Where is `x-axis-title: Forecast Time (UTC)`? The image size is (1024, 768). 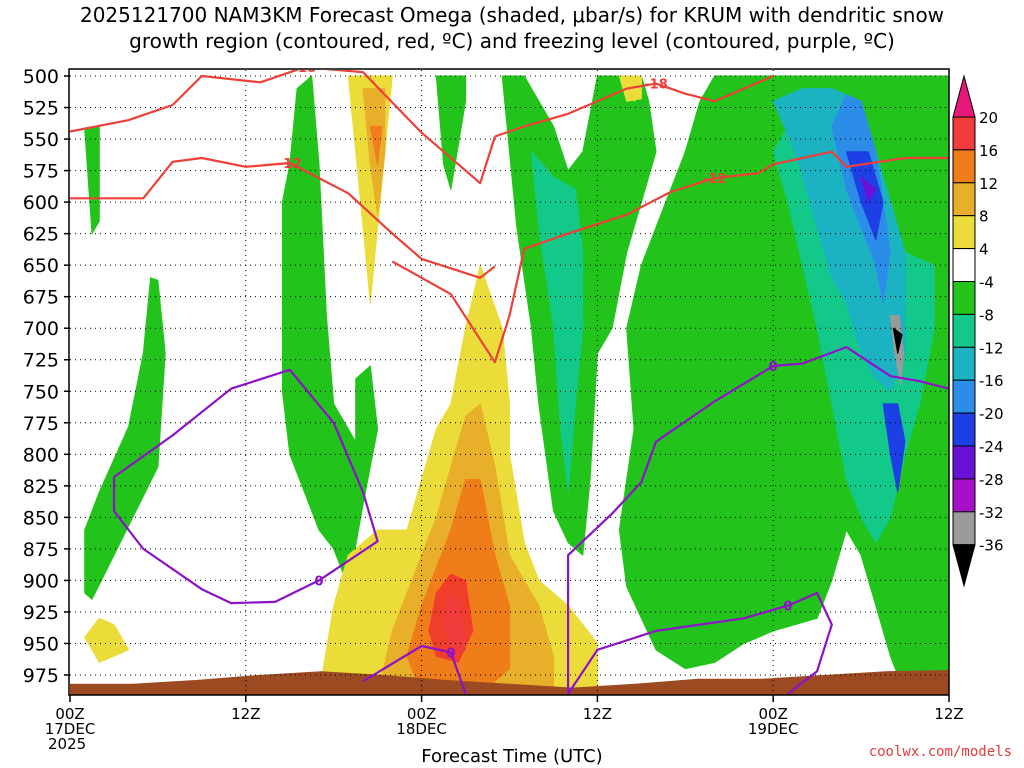 x-axis-title: Forecast Time (UTC) is located at coordinates (512, 756).